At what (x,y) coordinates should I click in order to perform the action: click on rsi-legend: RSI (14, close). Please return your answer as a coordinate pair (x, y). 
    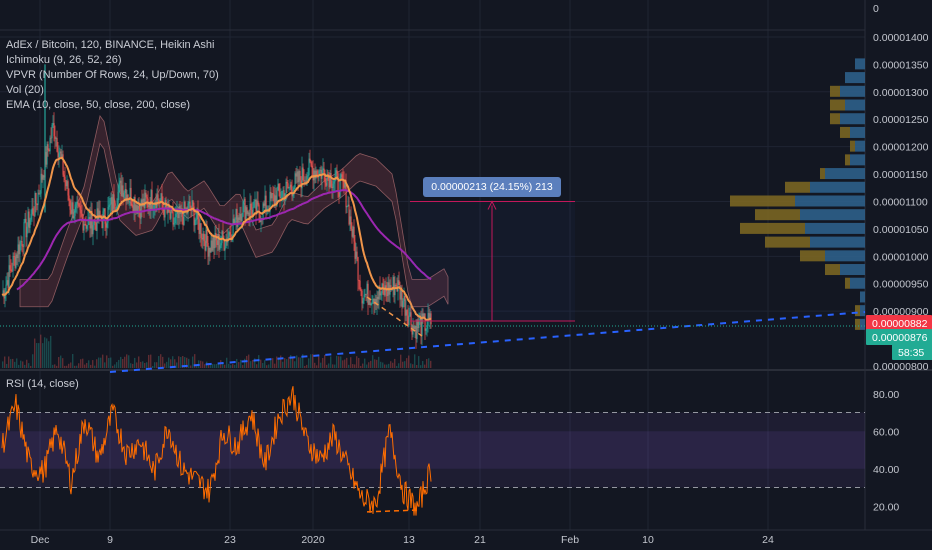
    Looking at the image, I should click on (42, 384).